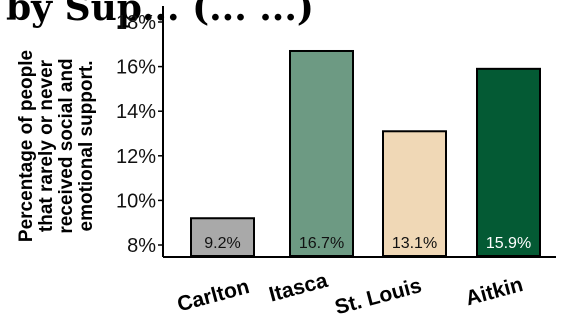  What do you see at coordinates (26, 146) in the screenshot?
I see `y-axis-label-line-1: Percentage of people` at bounding box center [26, 146].